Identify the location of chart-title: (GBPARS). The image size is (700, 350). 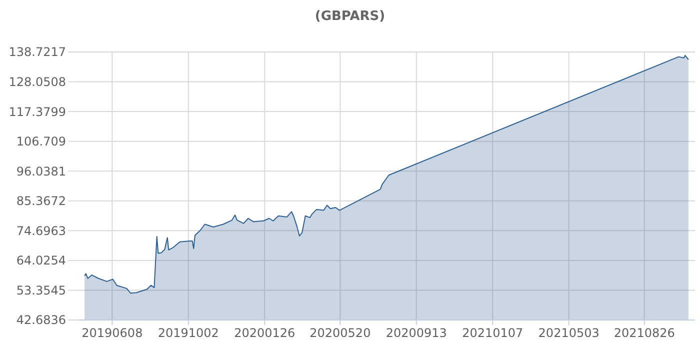
(350, 16).